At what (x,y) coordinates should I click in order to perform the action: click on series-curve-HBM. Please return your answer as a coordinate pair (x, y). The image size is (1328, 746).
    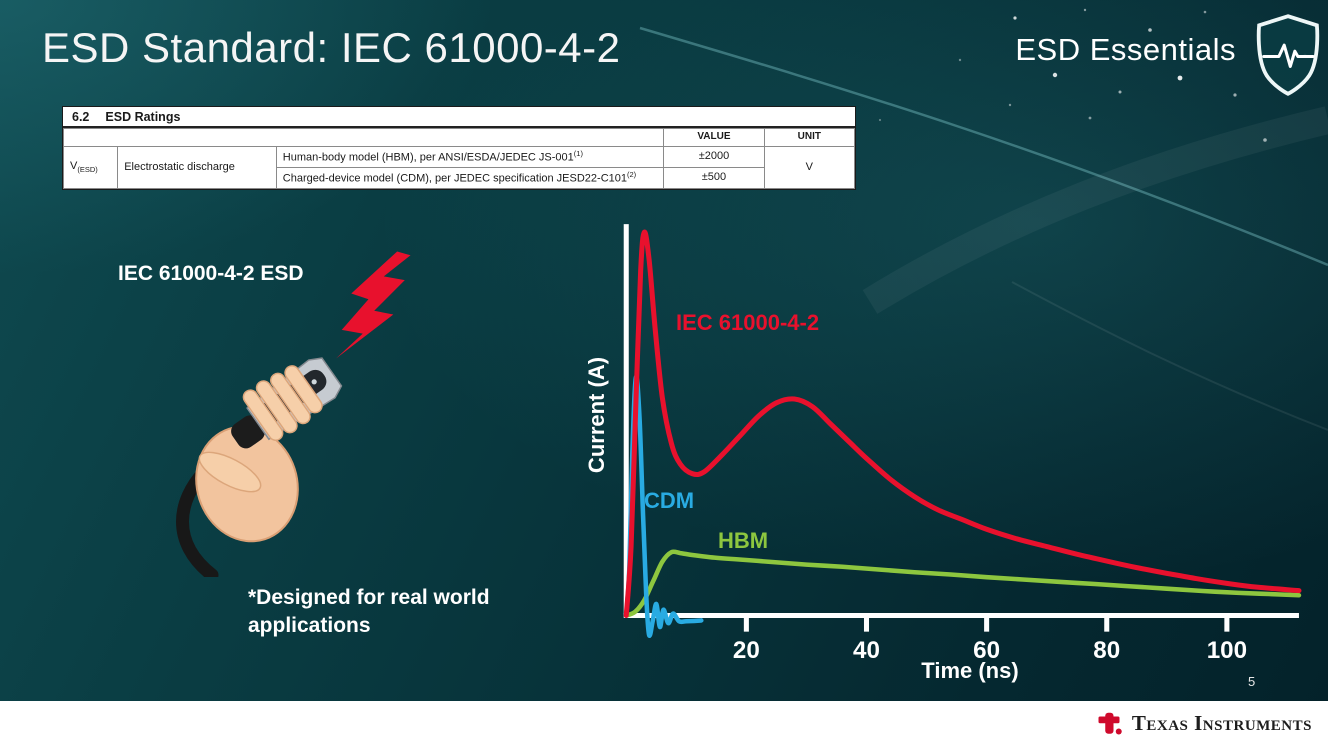
    Looking at the image, I should click on (962, 583).